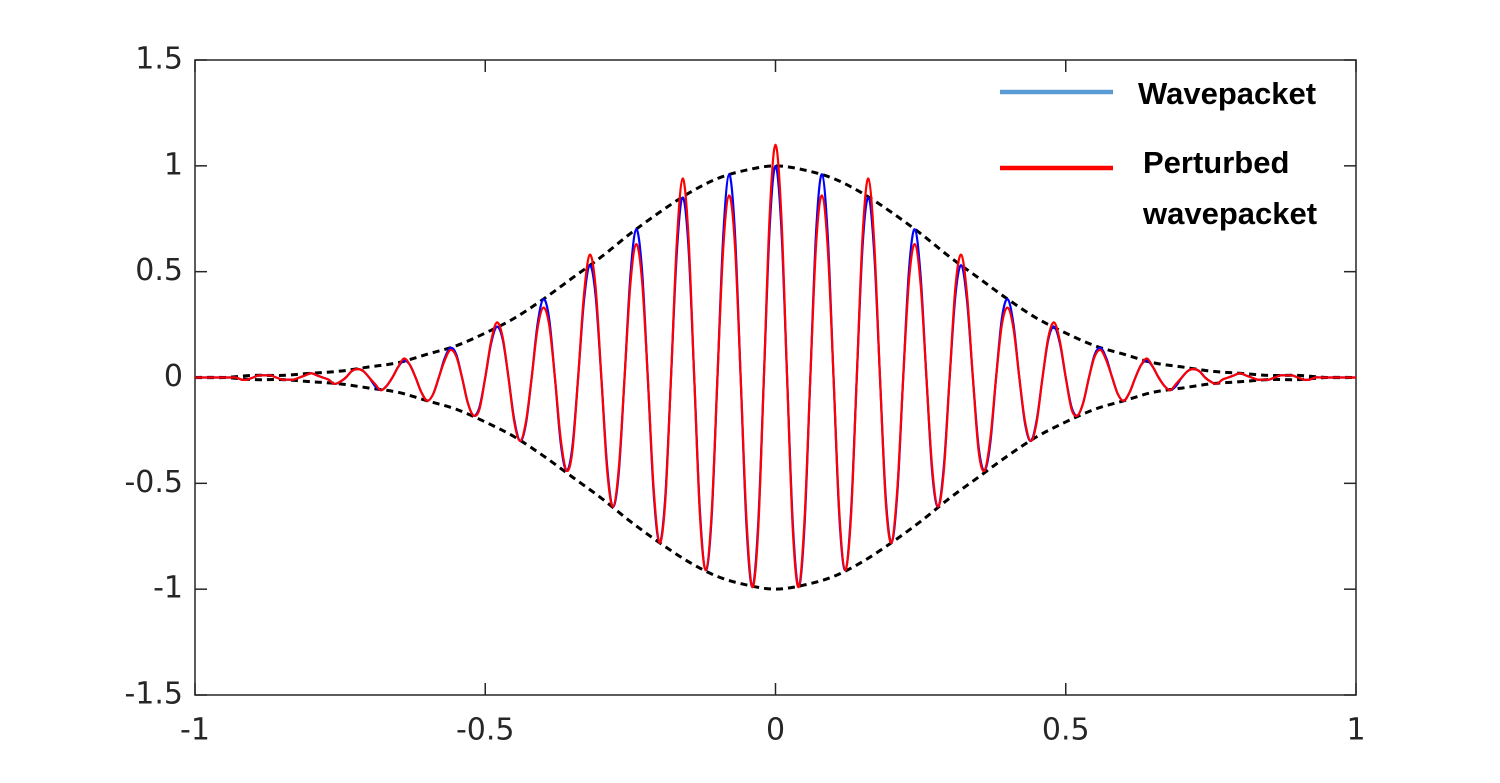  What do you see at coordinates (153, 694) in the screenshot?
I see `y-tick-label: -1.5` at bounding box center [153, 694].